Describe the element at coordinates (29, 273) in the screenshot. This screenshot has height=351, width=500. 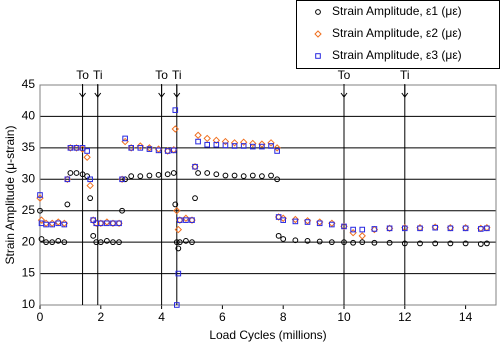
I see `y-tick-label: 15` at that location.